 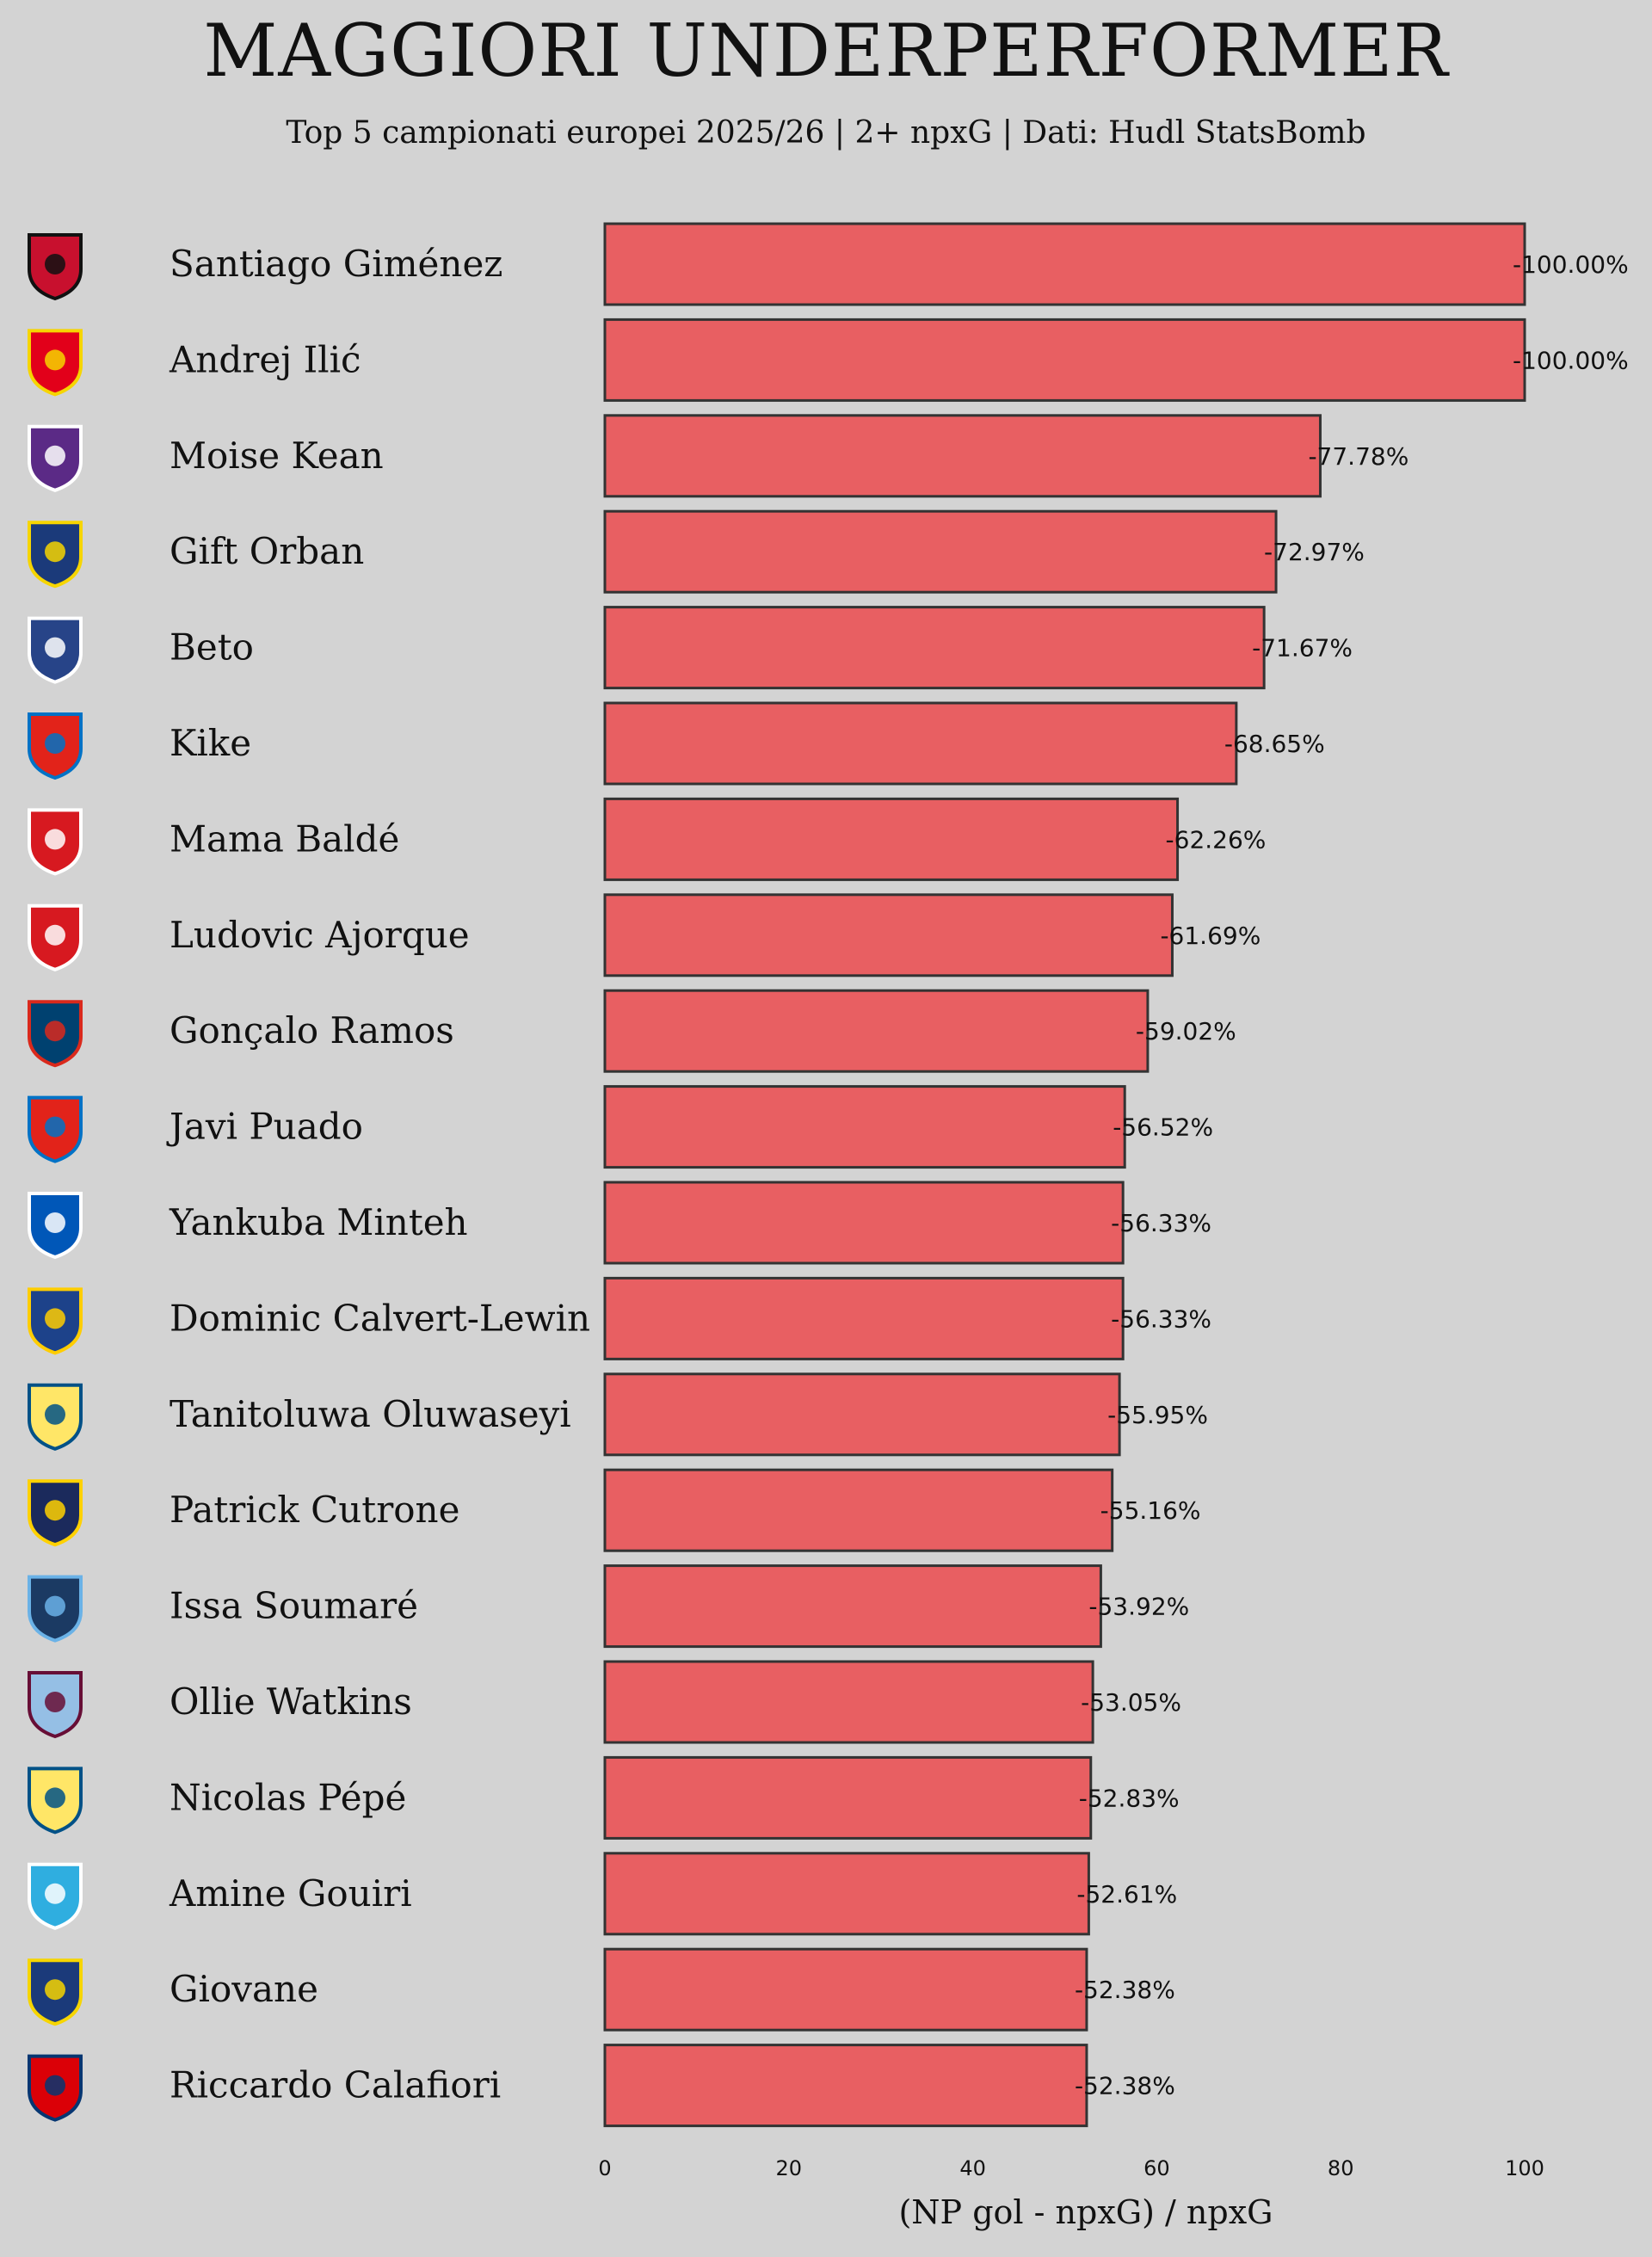 I want to click on x-tick-label: 40, so click(x=972, y=2168).